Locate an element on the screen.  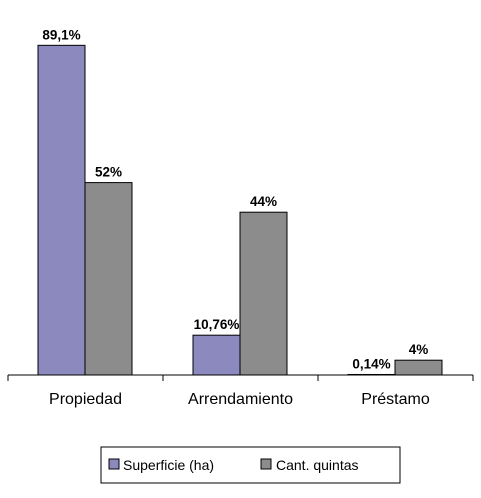
category-label-propiedad: Propiedad is located at coordinates (85, 399).